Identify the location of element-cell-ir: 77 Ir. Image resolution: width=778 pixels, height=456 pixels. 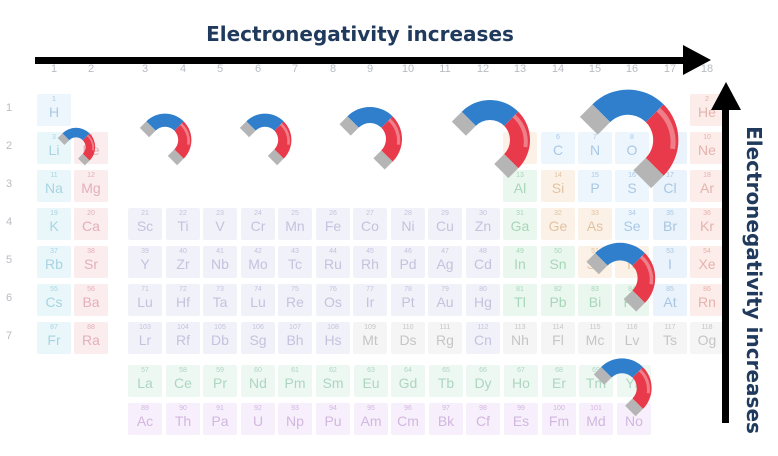
(370, 300).